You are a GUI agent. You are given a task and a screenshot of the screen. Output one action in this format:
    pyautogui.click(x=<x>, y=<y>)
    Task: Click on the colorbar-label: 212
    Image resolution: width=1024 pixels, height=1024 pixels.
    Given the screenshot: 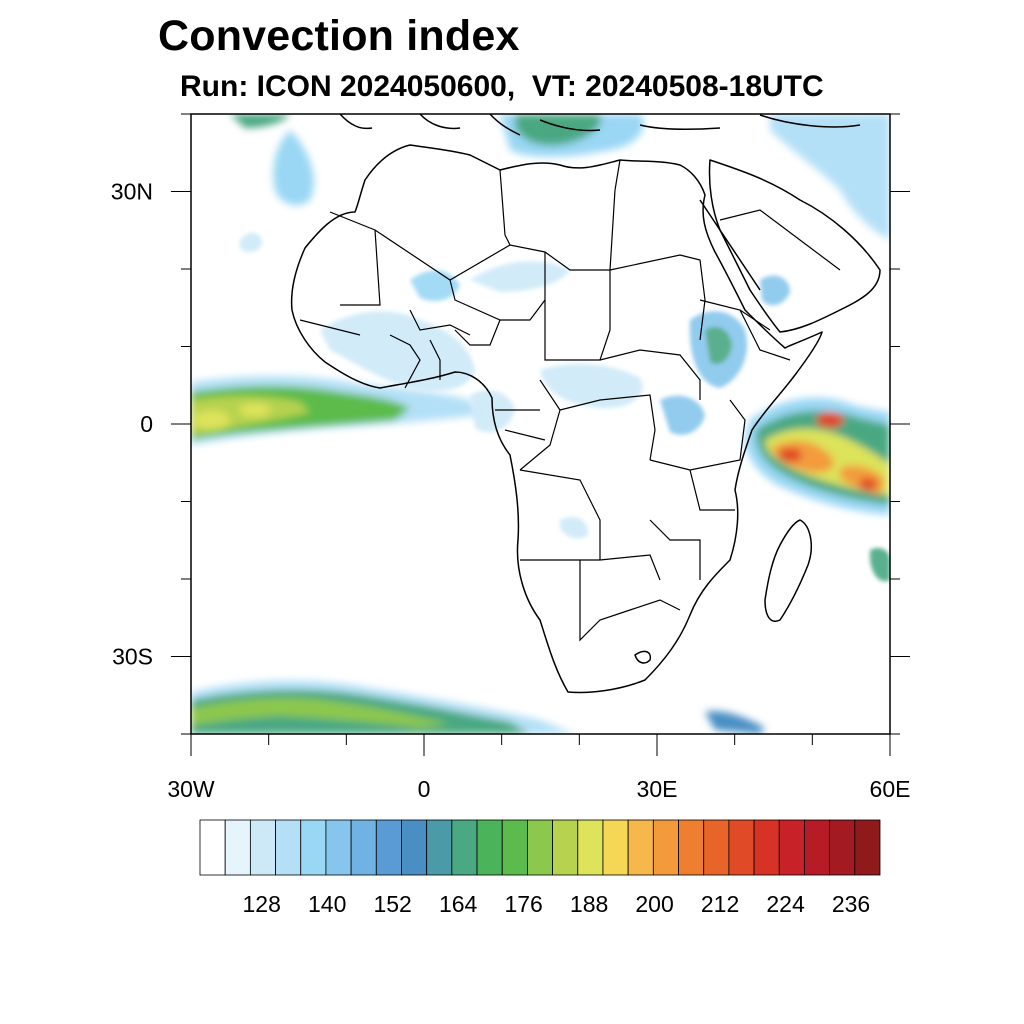 What is the action you would take?
    pyautogui.click(x=720, y=904)
    